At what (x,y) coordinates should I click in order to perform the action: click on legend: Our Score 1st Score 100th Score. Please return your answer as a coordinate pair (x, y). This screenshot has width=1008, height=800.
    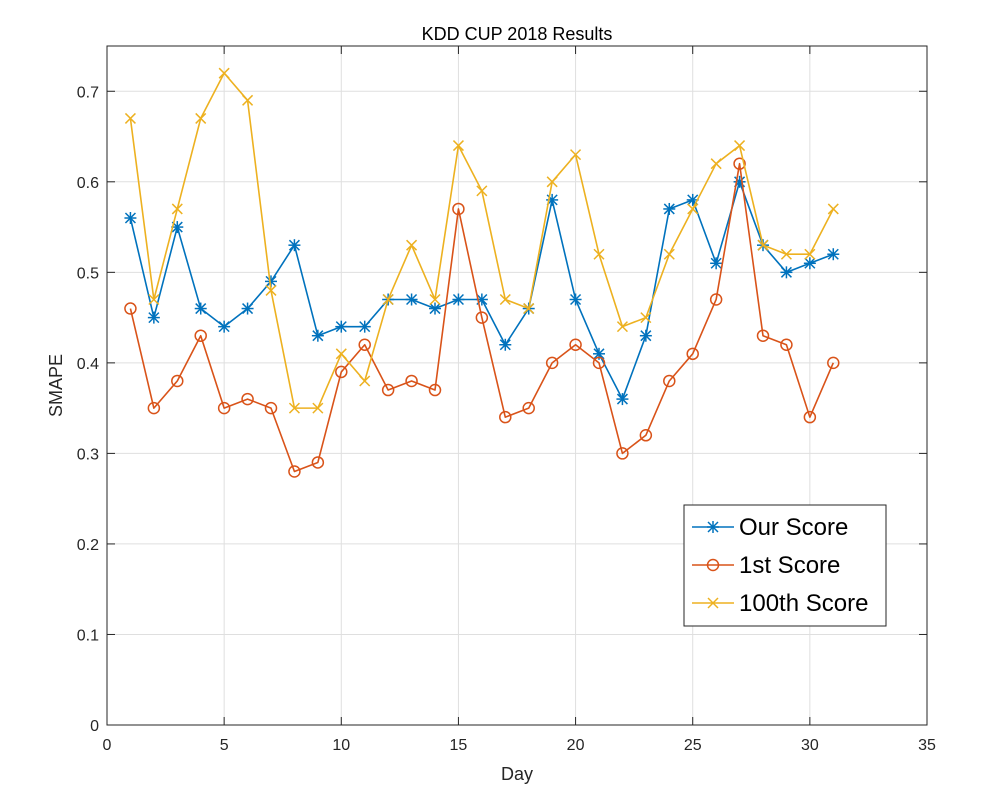
    Looking at the image, I should click on (785, 565).